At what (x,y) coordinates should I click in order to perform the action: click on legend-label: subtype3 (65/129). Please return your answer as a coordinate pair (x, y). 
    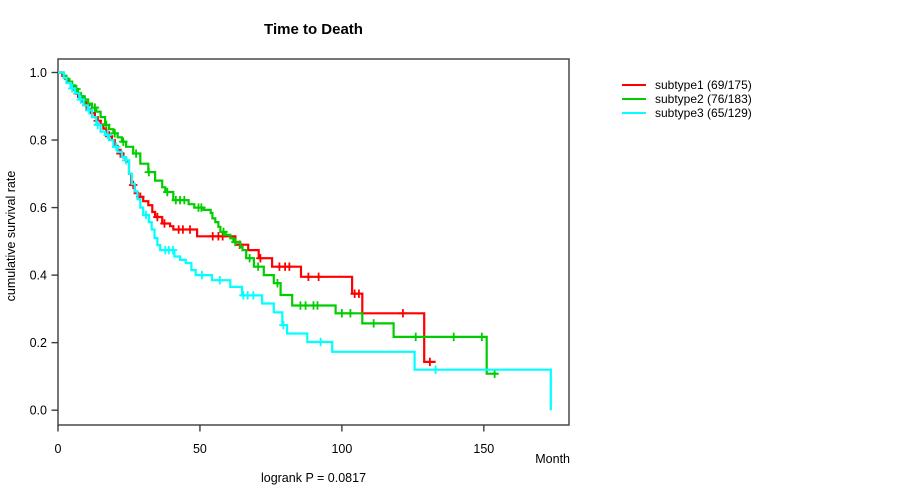
    Looking at the image, I should click on (703, 113).